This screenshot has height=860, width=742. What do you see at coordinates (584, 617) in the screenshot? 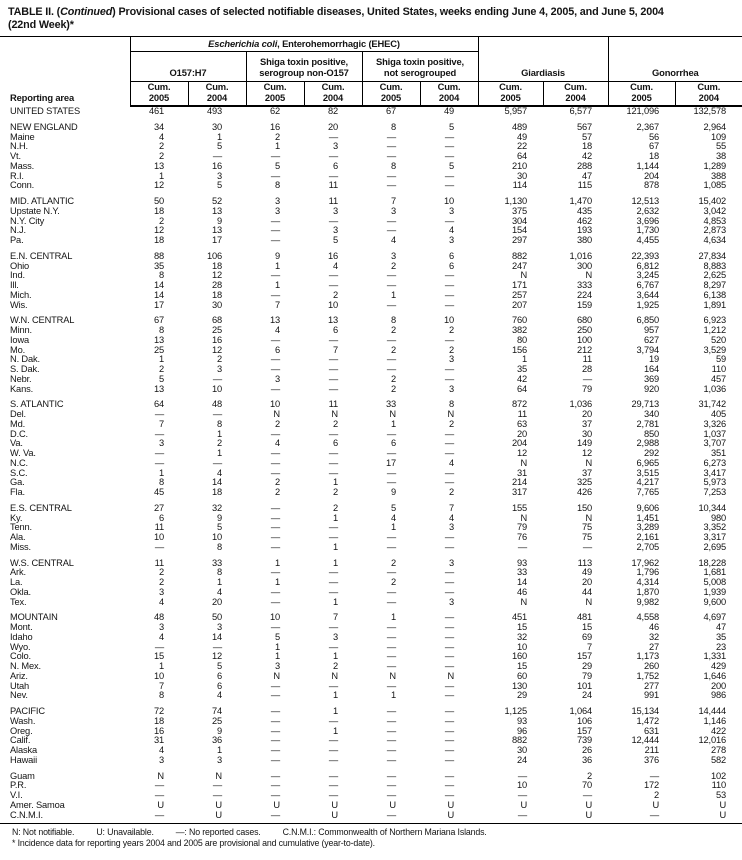
I see `value-cell: 481` at bounding box center [584, 617].